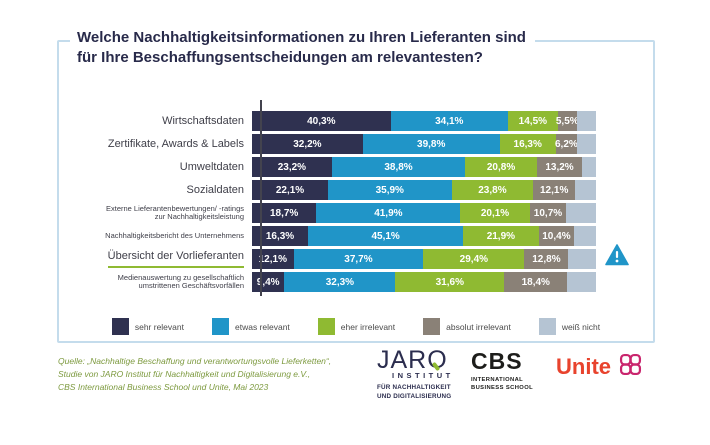 Image resolution: width=710 pixels, height=445 pixels. What do you see at coordinates (449, 121) in the screenshot?
I see `bar-segment-etwas-relevant: 34,1%` at bounding box center [449, 121].